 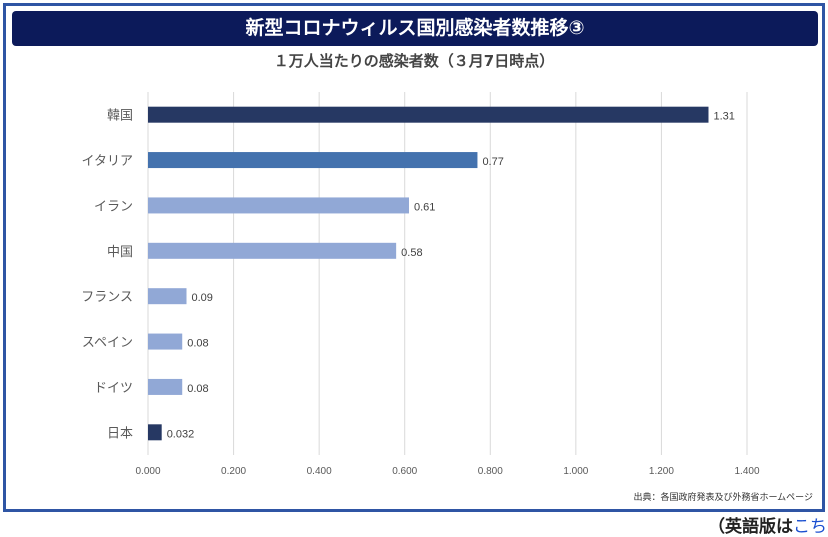 I want to click on category-label: イタリア, so click(x=107, y=161).